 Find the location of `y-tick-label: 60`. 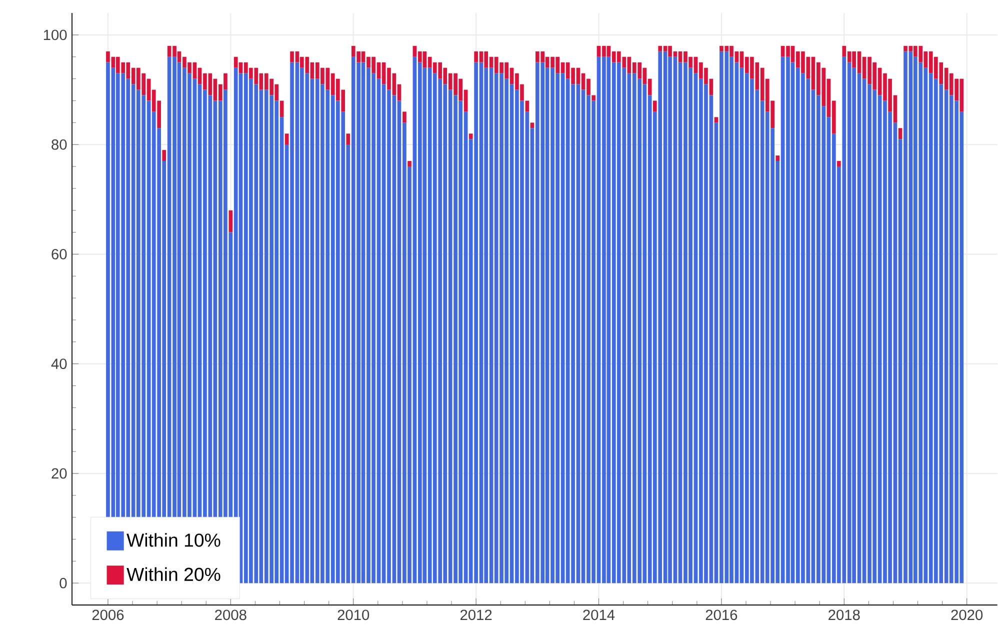

y-tick-label: 60 is located at coordinates (59, 254).